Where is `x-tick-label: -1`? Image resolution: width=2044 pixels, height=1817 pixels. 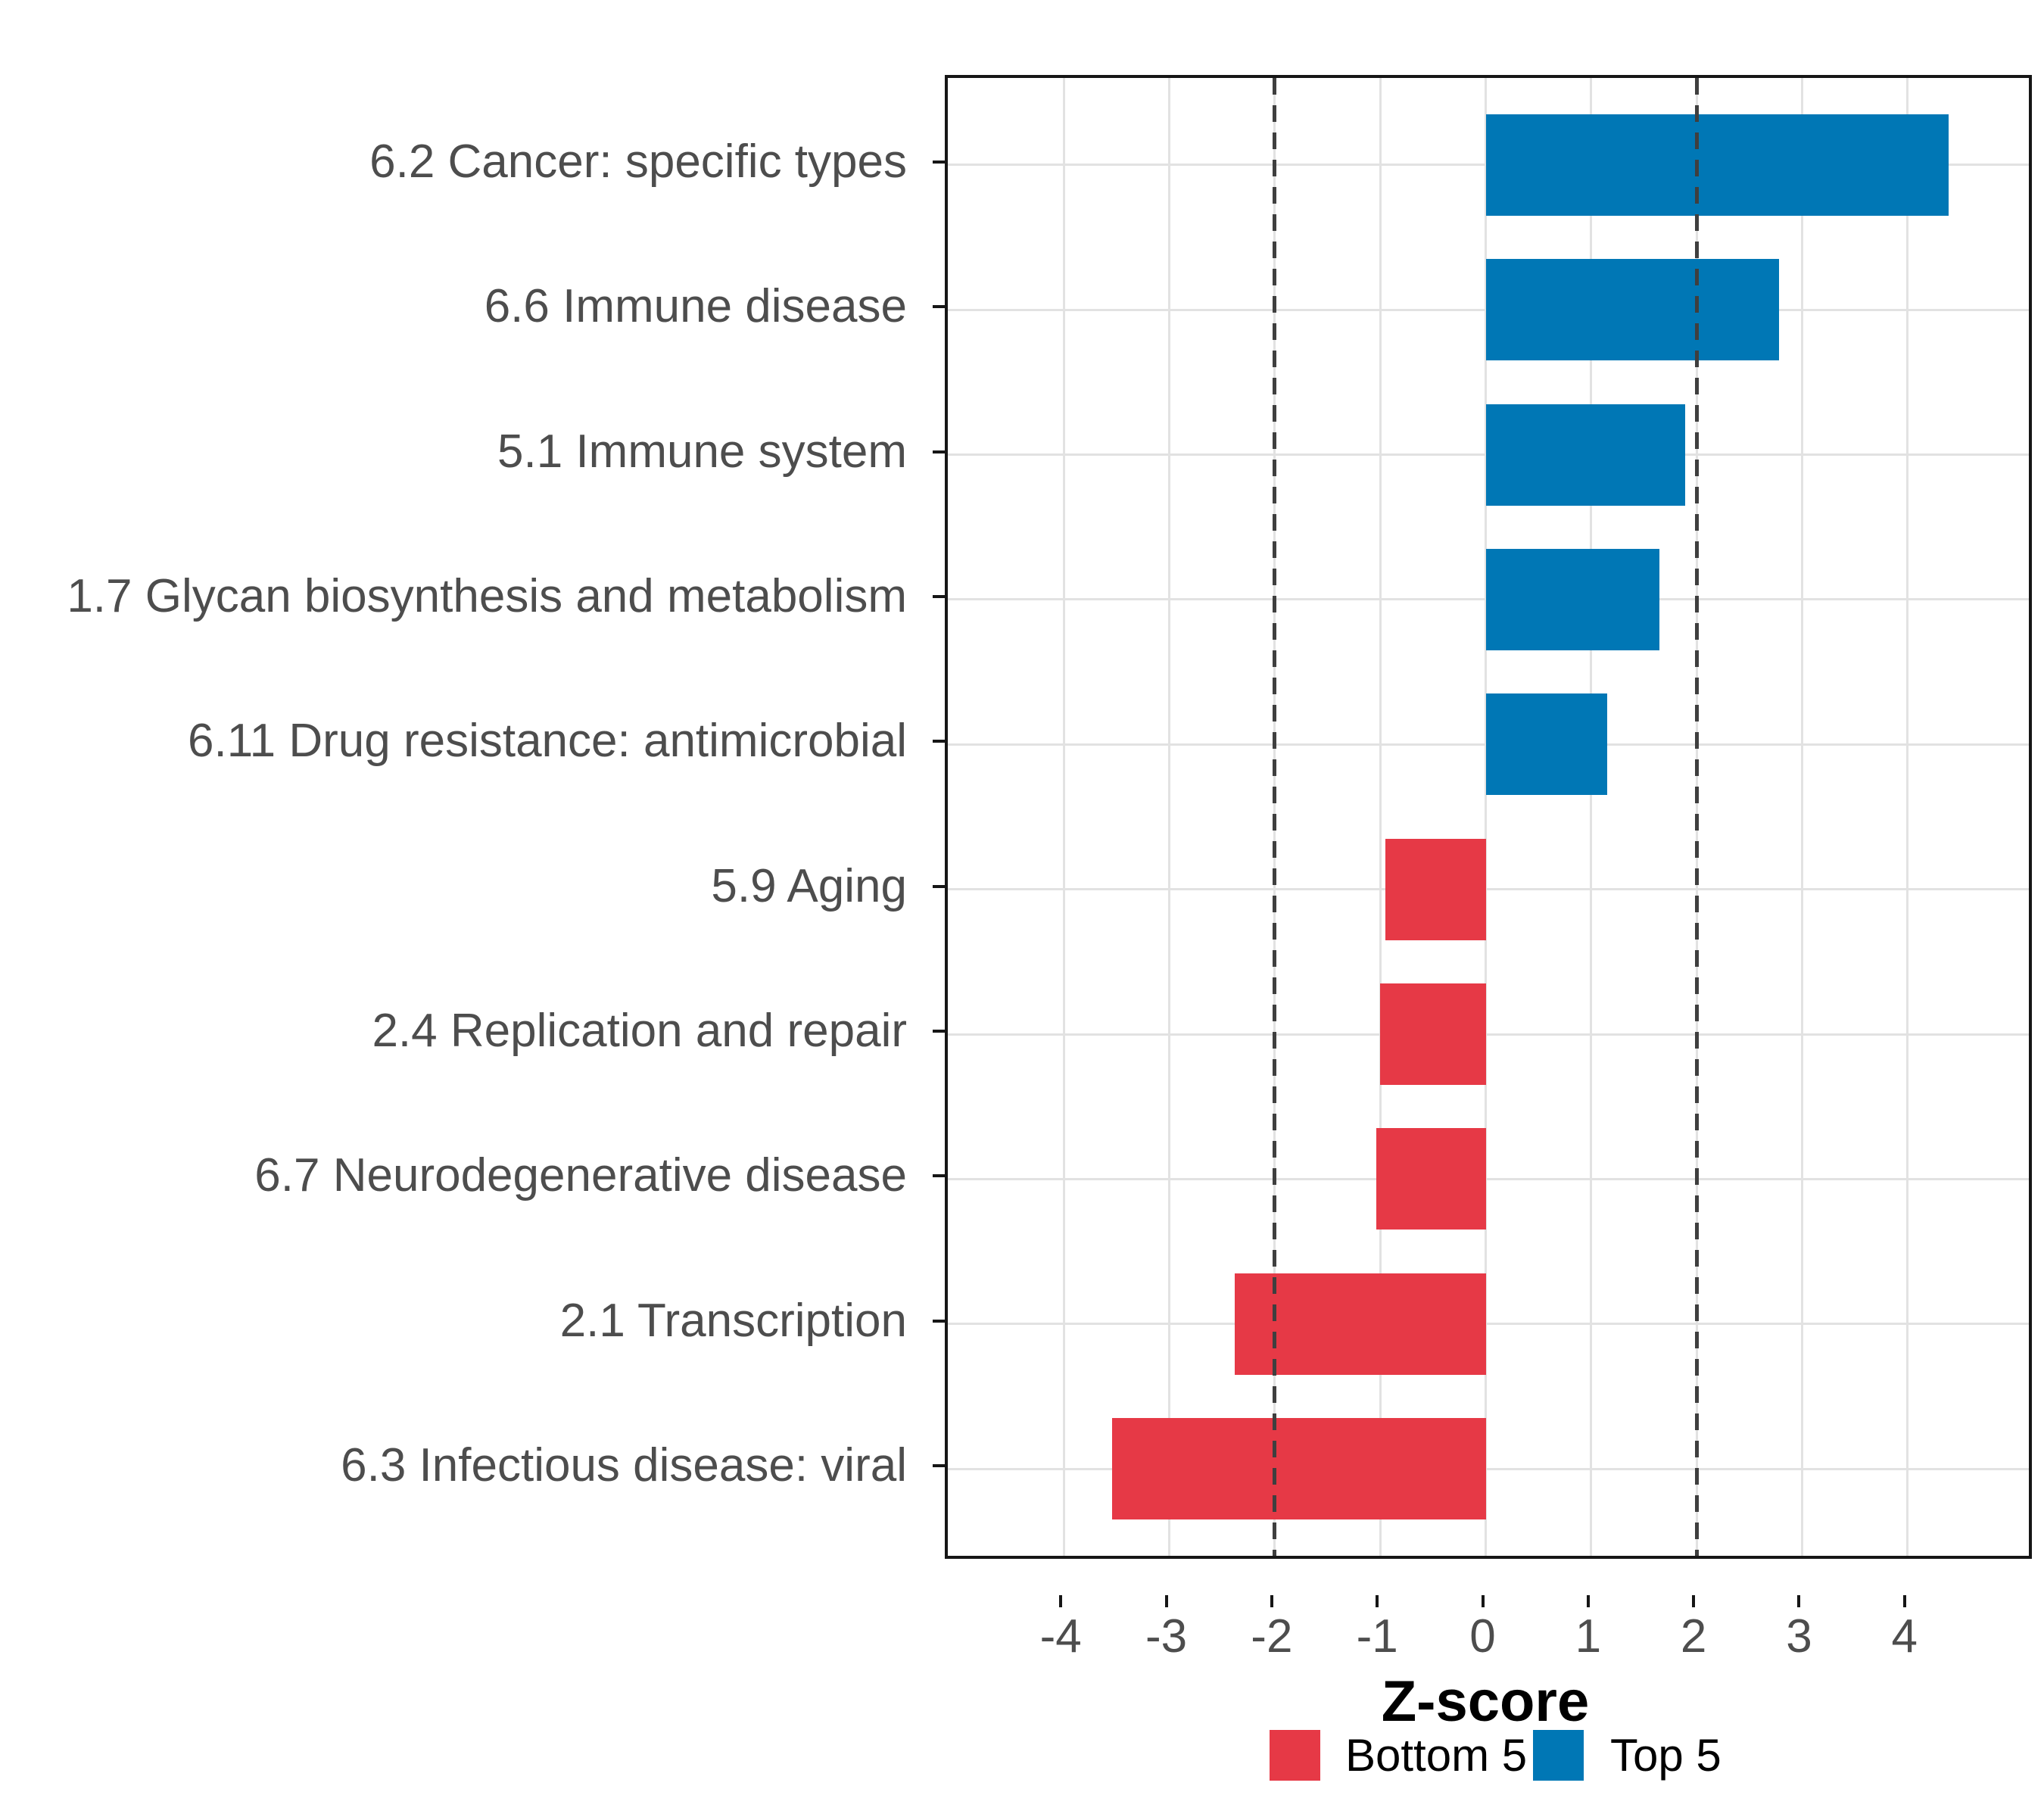 x-tick-label: -1 is located at coordinates (1377, 1636).